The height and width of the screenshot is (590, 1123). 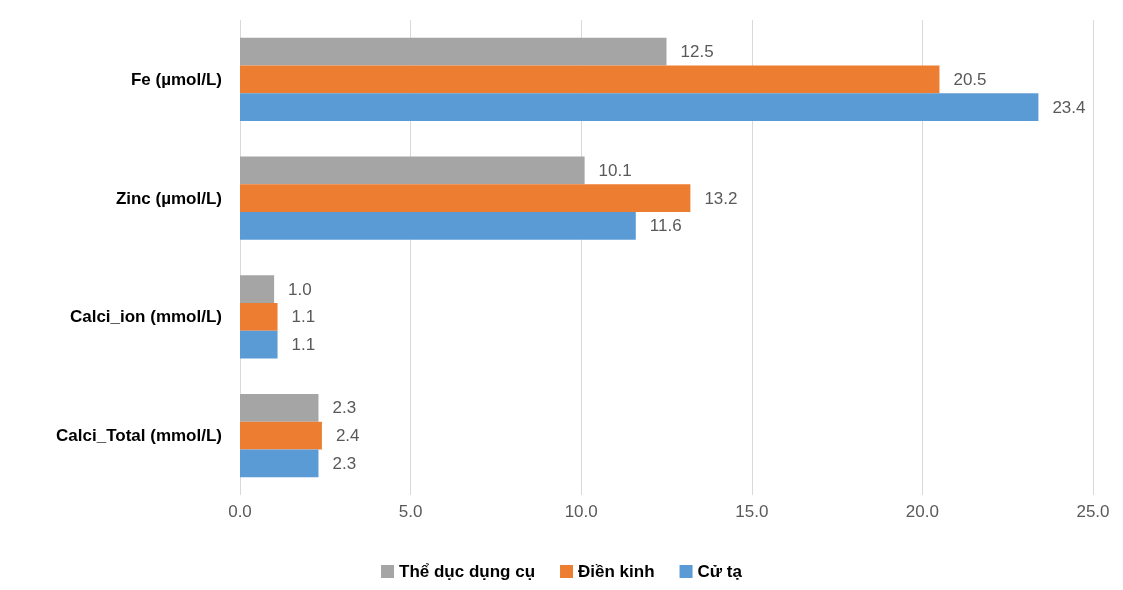 What do you see at coordinates (721, 198) in the screenshot?
I see `data-label: 13.2` at bounding box center [721, 198].